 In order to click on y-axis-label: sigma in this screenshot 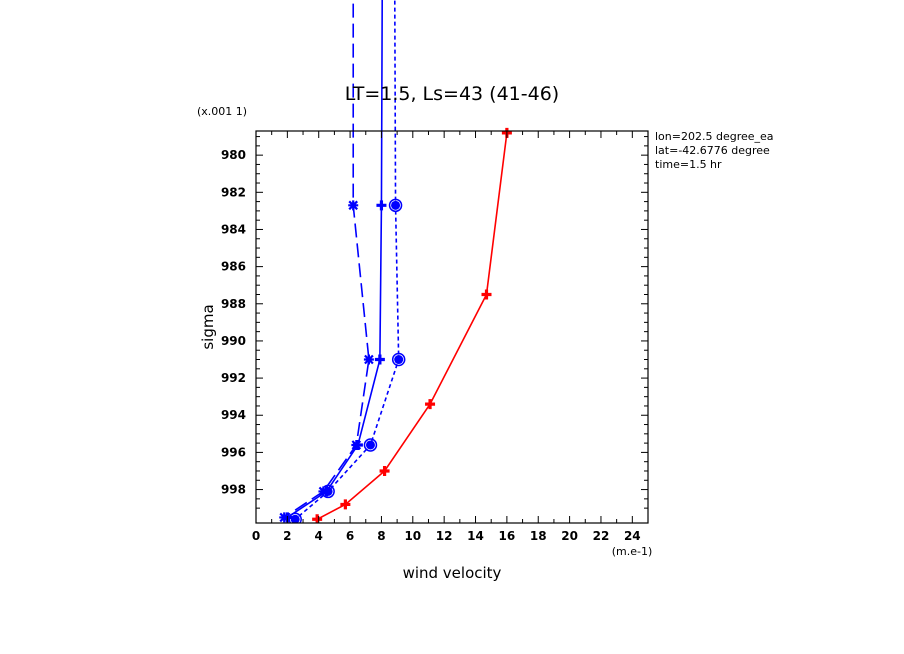, I will do `click(208, 326)`.